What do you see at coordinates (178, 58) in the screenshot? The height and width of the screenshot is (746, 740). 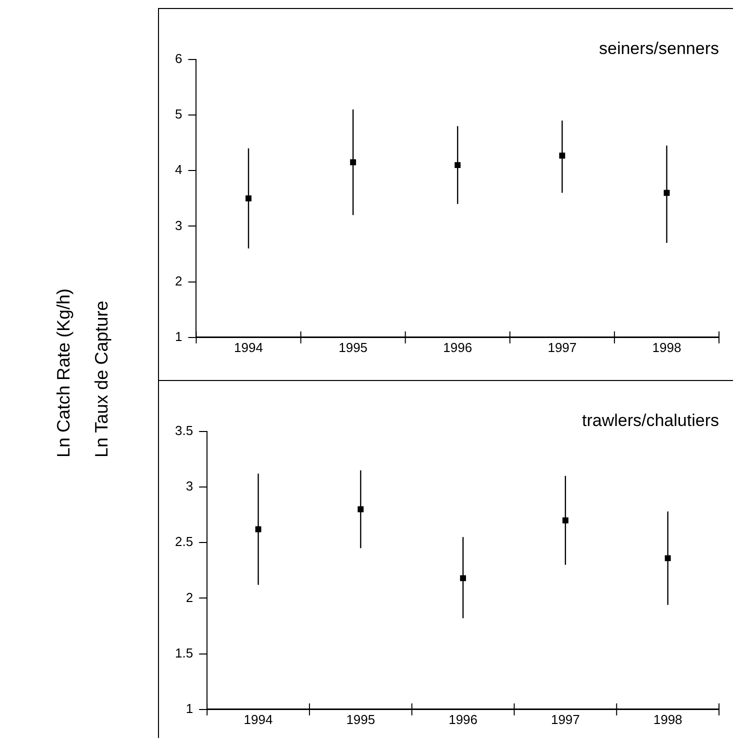 I see `y-tick-label: 6` at bounding box center [178, 58].